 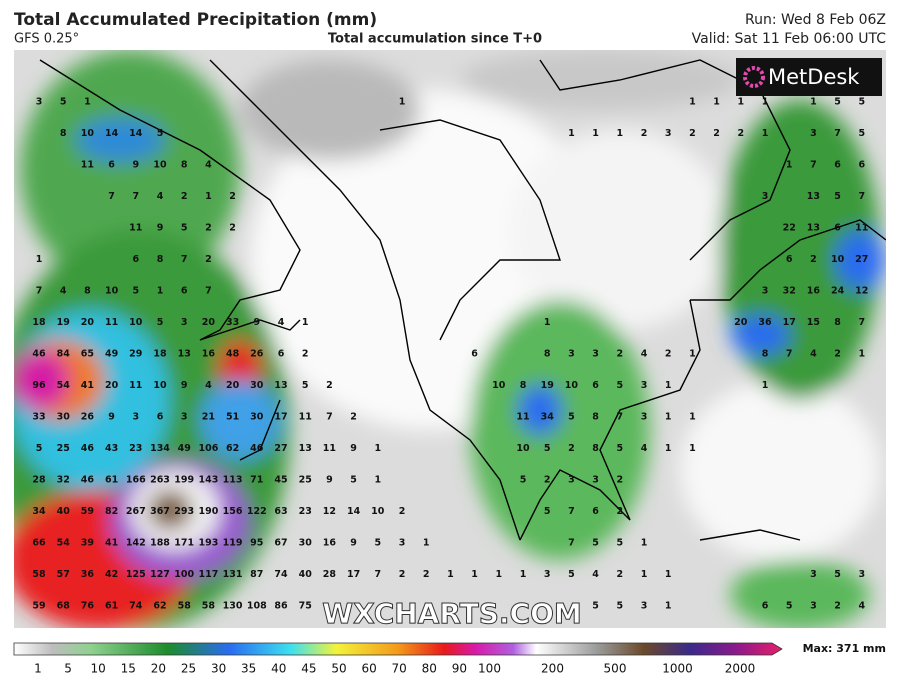 I want to click on precip-value: 16, so click(x=209, y=354).